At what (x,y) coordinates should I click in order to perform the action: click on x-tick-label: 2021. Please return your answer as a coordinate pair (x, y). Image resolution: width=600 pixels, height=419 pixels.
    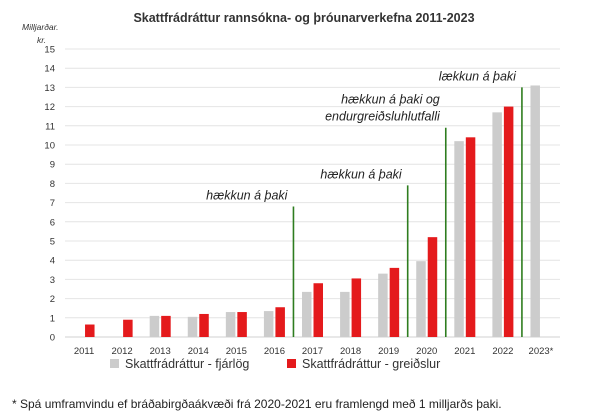
    Looking at the image, I should click on (464, 351).